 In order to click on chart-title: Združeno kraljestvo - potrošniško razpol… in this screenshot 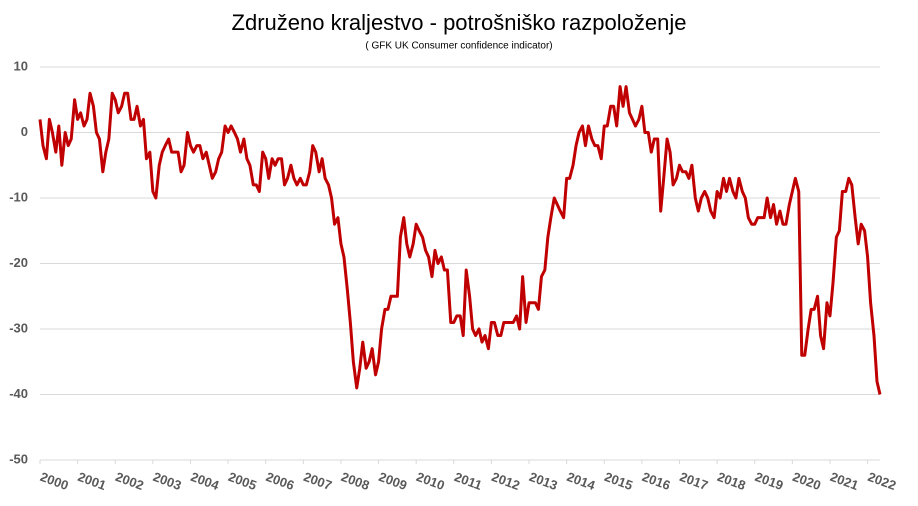, I will do `click(459, 22)`.